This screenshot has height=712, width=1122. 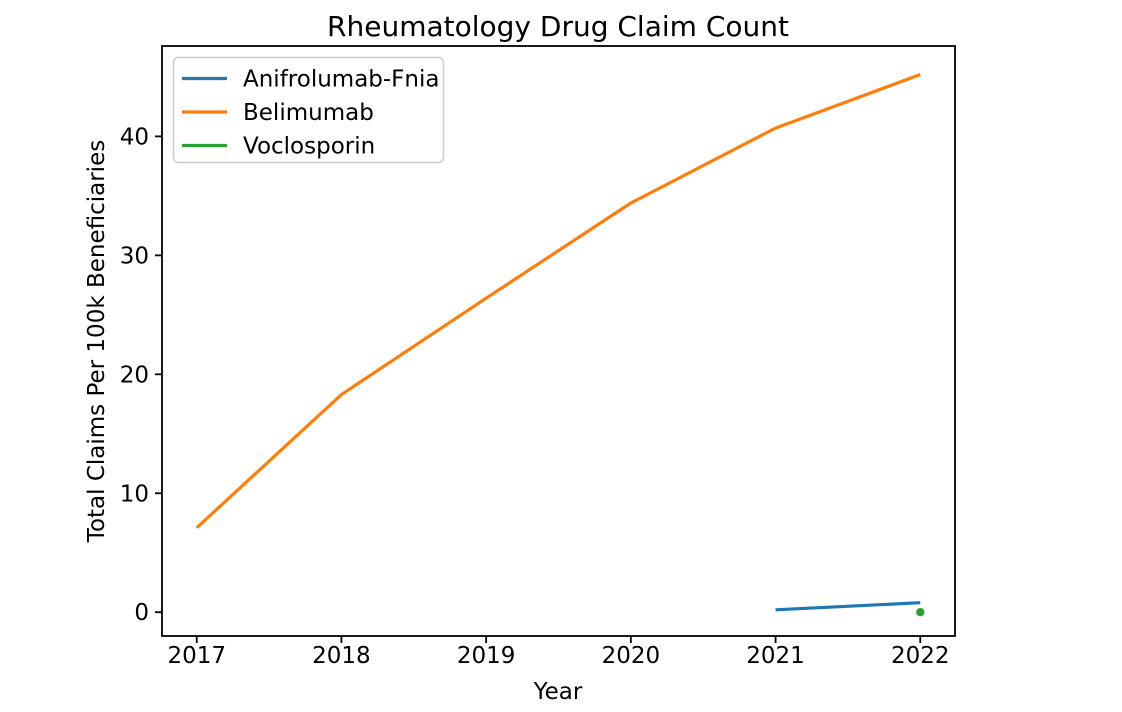 I want to click on legend-label: Voclosporin, so click(x=309, y=147).